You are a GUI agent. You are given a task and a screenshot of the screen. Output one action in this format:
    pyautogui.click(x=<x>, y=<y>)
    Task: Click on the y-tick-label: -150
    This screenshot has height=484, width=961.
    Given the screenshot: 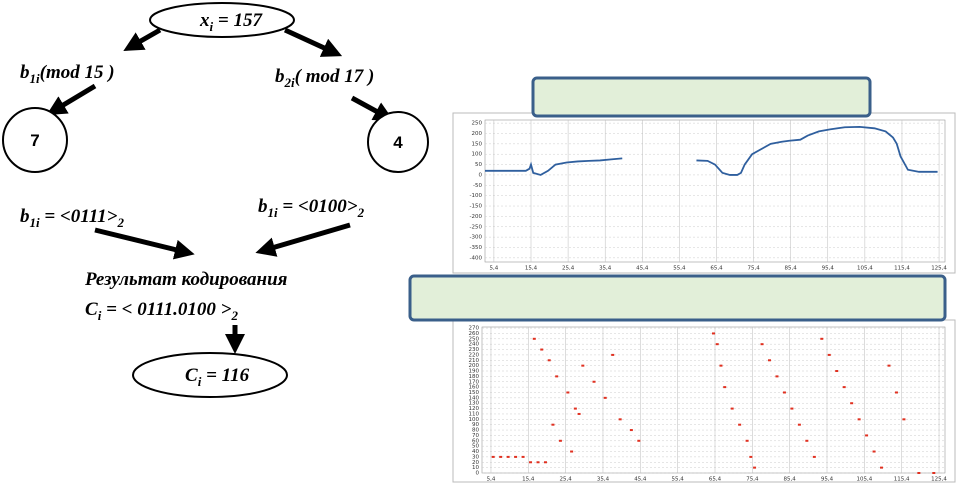 What is the action you would take?
    pyautogui.click(x=476, y=207)
    